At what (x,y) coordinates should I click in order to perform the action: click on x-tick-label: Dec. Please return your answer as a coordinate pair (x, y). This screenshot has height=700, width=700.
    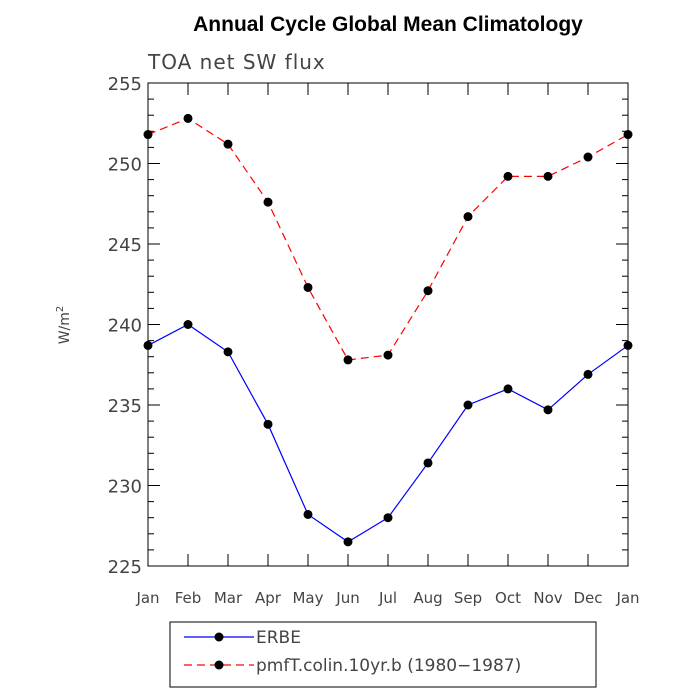
    Looking at the image, I should click on (587, 598).